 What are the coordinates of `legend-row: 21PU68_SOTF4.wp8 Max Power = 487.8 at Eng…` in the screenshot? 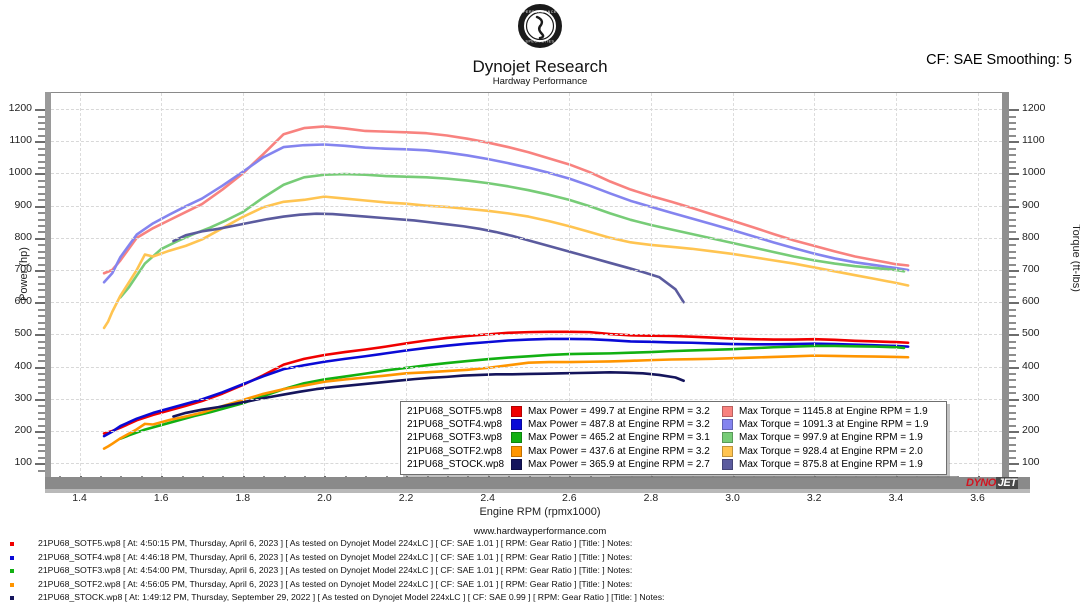 It's located at (674, 424).